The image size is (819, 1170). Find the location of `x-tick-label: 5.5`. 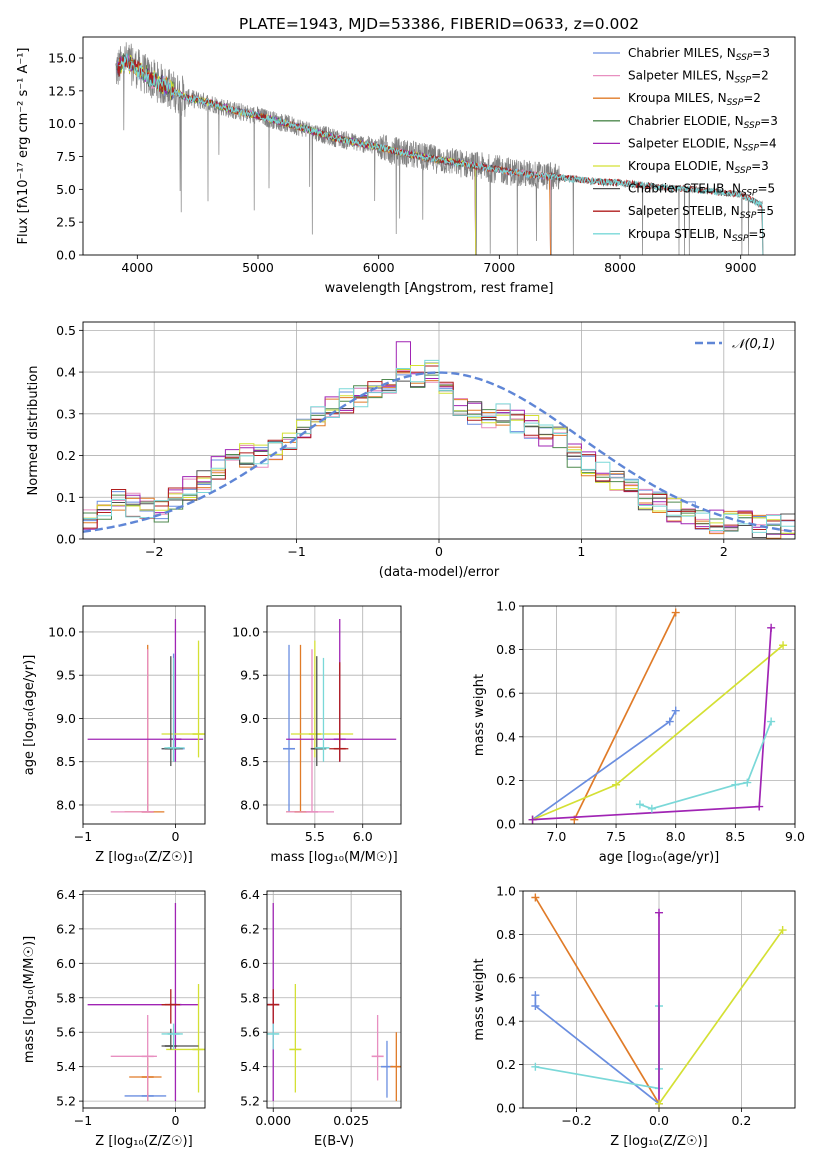

x-tick-label: 5.5 is located at coordinates (315, 836).